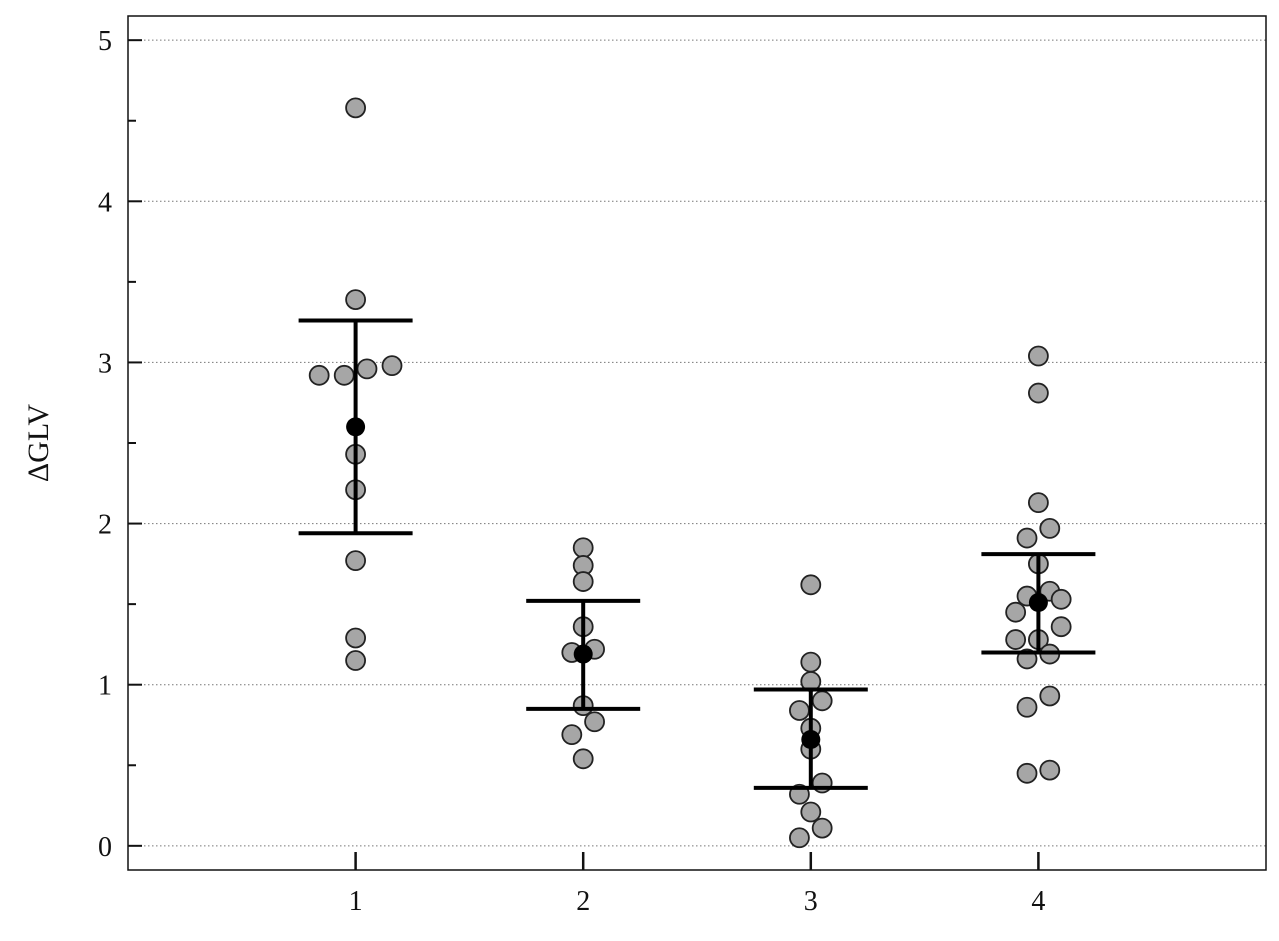 The width and height of the screenshot is (1279, 941). Describe the element at coordinates (105, 41) in the screenshot. I see `y-tick-label: 5` at that location.